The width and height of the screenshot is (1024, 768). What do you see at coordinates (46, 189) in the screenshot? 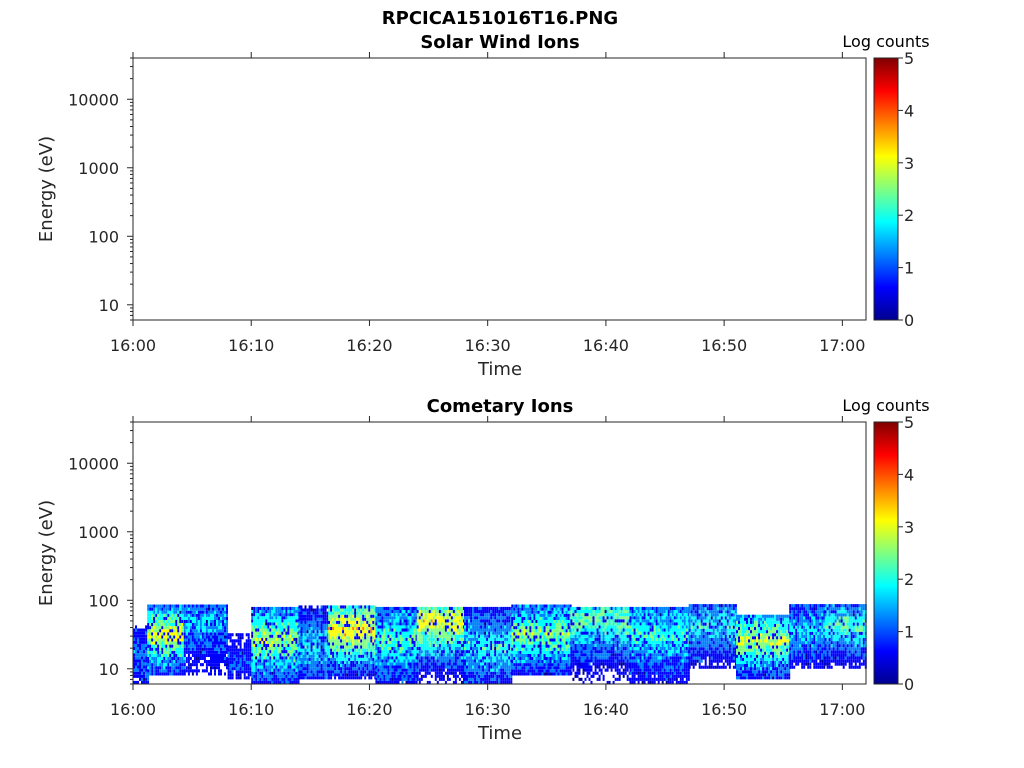
I see `y-axis-label: Energy (eV)` at bounding box center [46, 189].